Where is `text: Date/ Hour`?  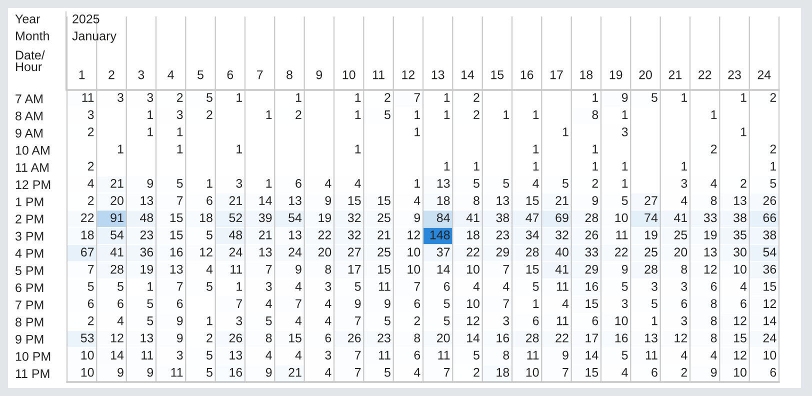
text: Date/ Hour is located at coordinates (30, 61).